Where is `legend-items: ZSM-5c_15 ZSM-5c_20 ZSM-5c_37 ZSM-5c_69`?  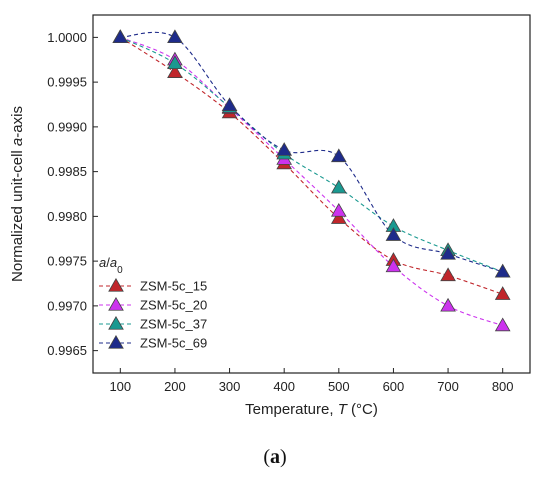 legend-items: ZSM-5c_15 ZSM-5c_20 ZSM-5c_37 ZSM-5c_69 is located at coordinates (153, 314).